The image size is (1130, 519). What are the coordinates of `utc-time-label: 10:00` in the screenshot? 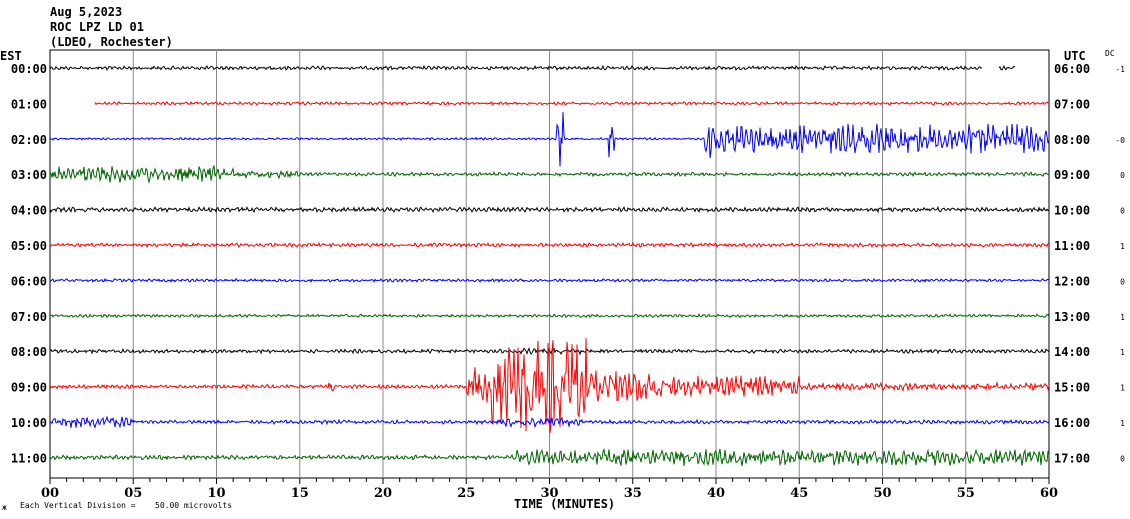 It's located at (1072, 211).